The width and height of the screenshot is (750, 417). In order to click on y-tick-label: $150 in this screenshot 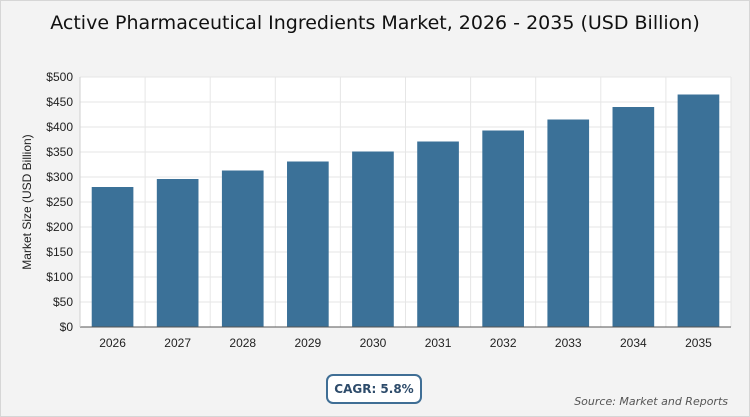, I will do `click(59, 252)`.